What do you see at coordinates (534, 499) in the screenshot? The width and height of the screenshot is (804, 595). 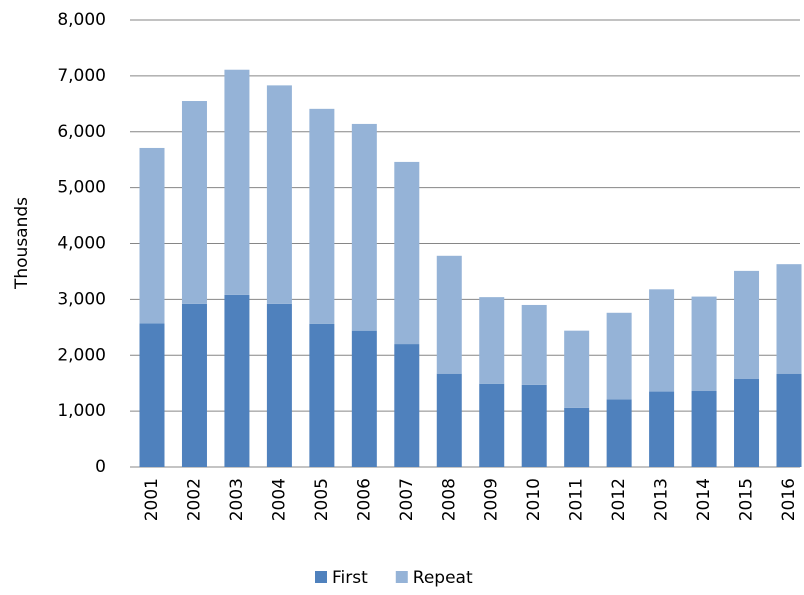 I see `x-tick-label: 2010` at bounding box center [534, 499].